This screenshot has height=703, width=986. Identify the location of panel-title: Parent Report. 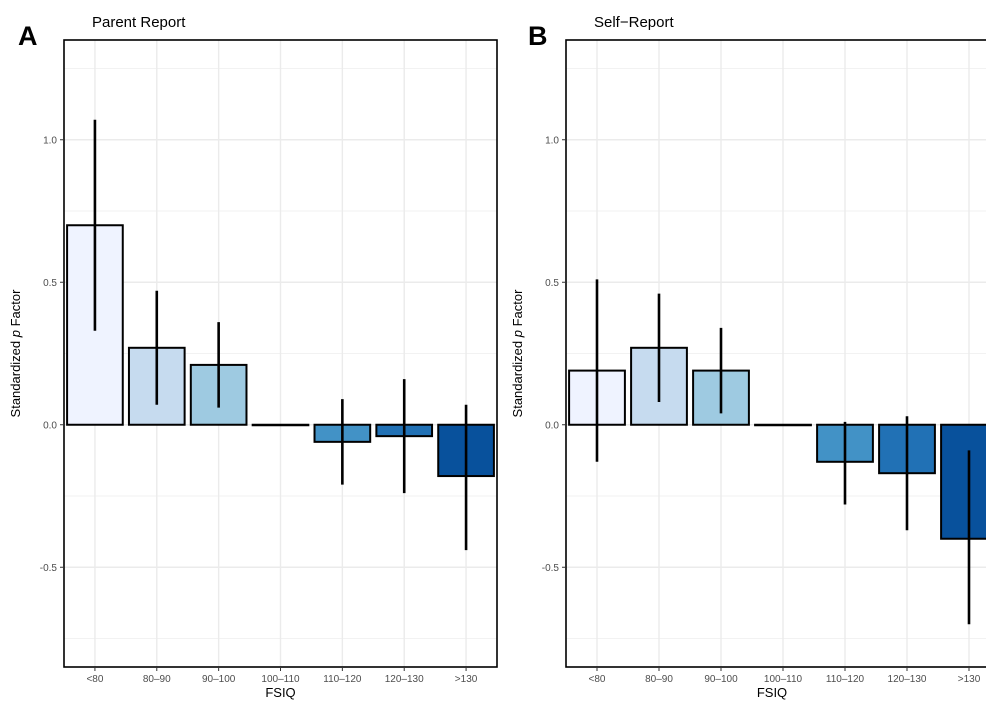
(139, 22).